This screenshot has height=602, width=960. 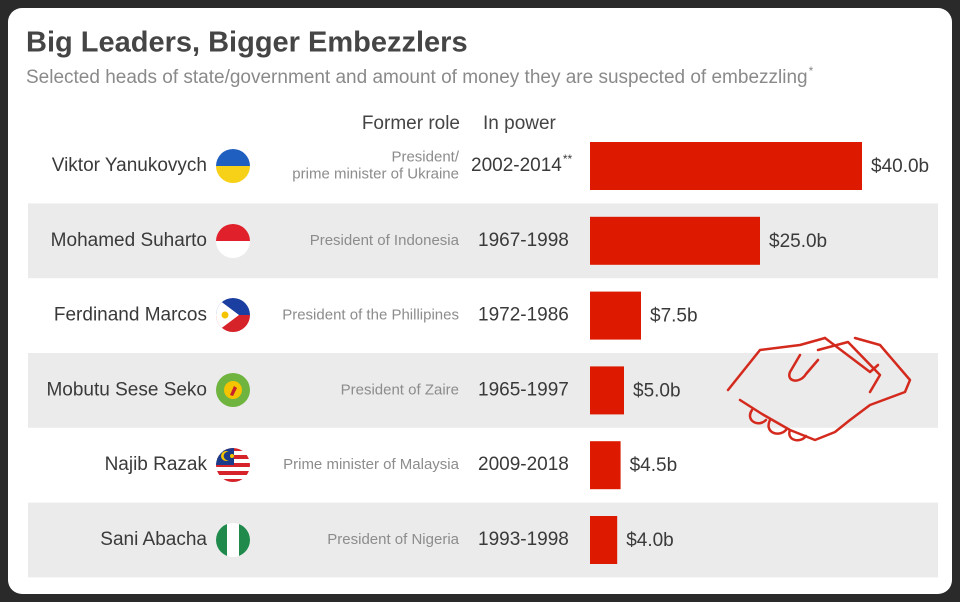 I want to click on role-label: President of Indonesia, so click(x=385, y=240).